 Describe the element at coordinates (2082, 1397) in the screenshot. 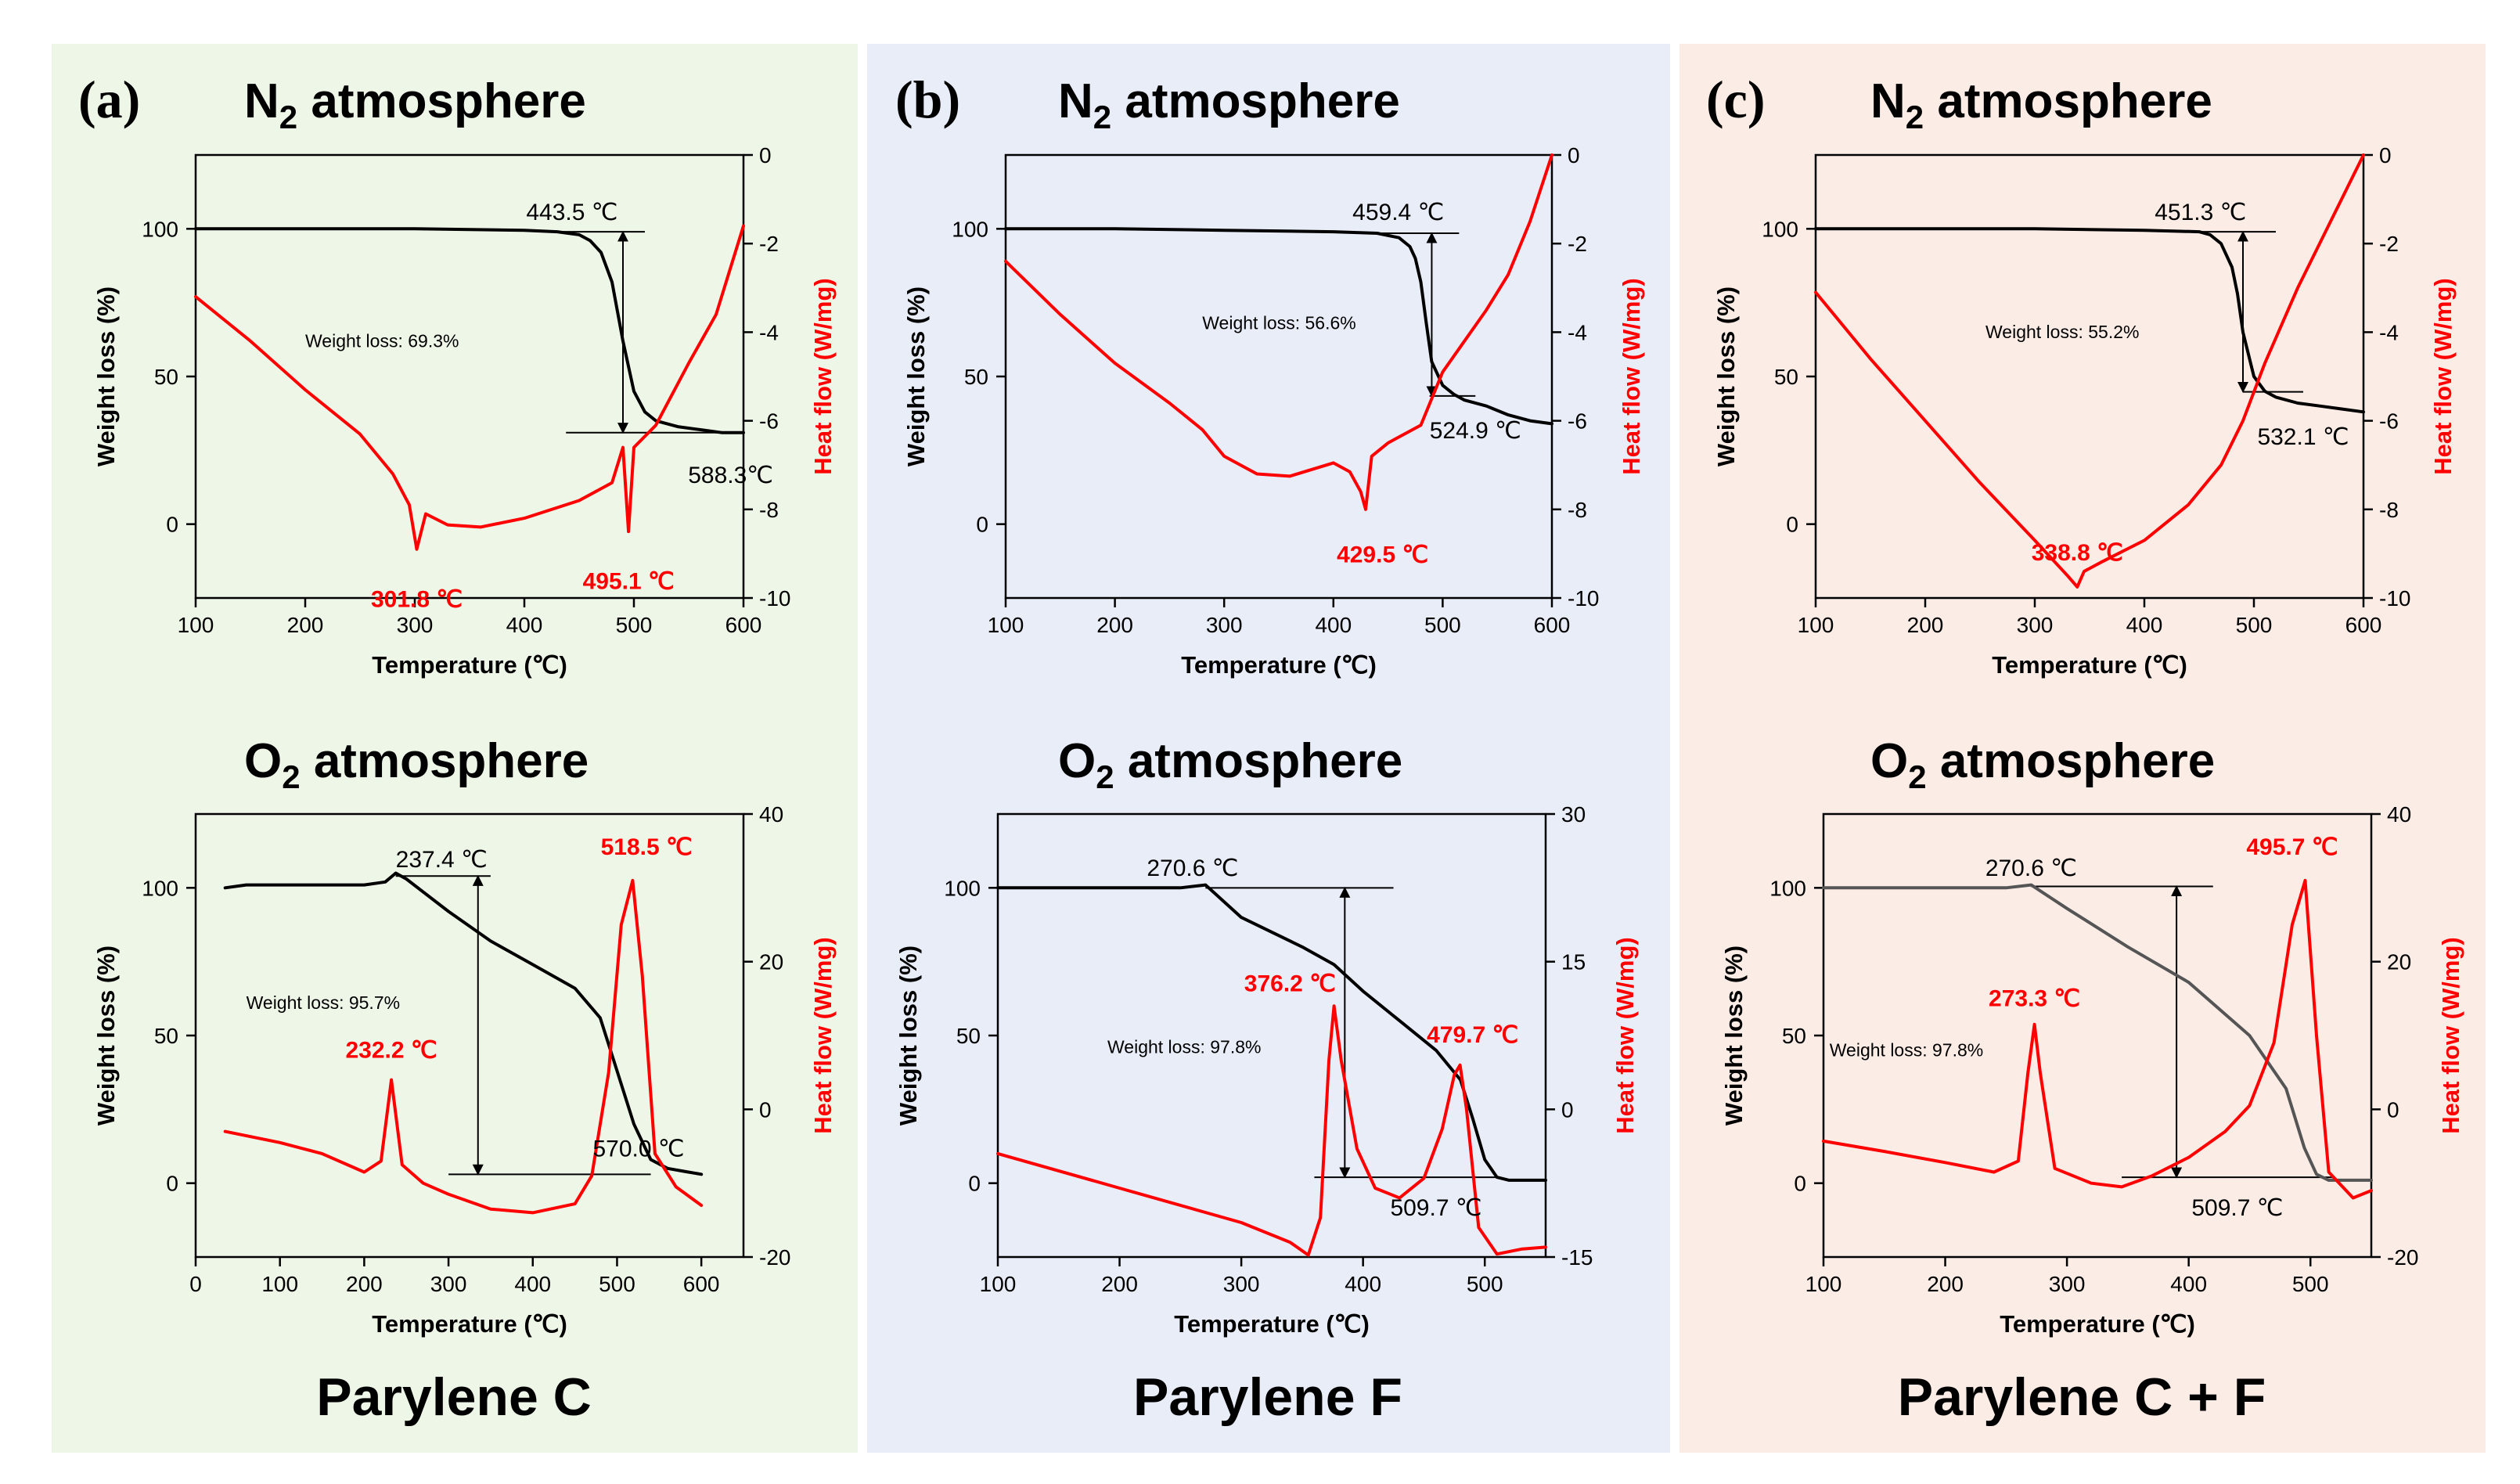

I see `panel-c-material-label: Parylene C + F` at that location.